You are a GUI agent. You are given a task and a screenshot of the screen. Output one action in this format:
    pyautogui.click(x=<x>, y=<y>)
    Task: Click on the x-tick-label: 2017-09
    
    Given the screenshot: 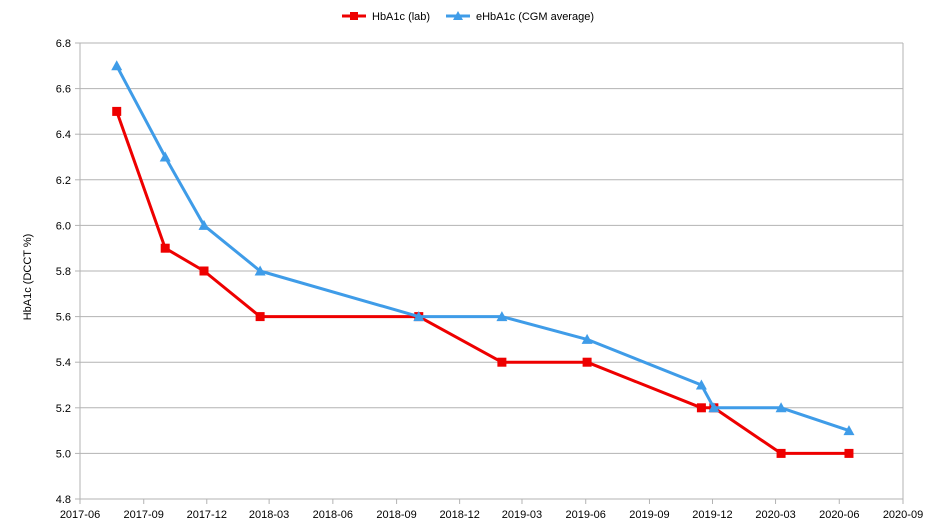 What is the action you would take?
    pyautogui.click(x=144, y=515)
    